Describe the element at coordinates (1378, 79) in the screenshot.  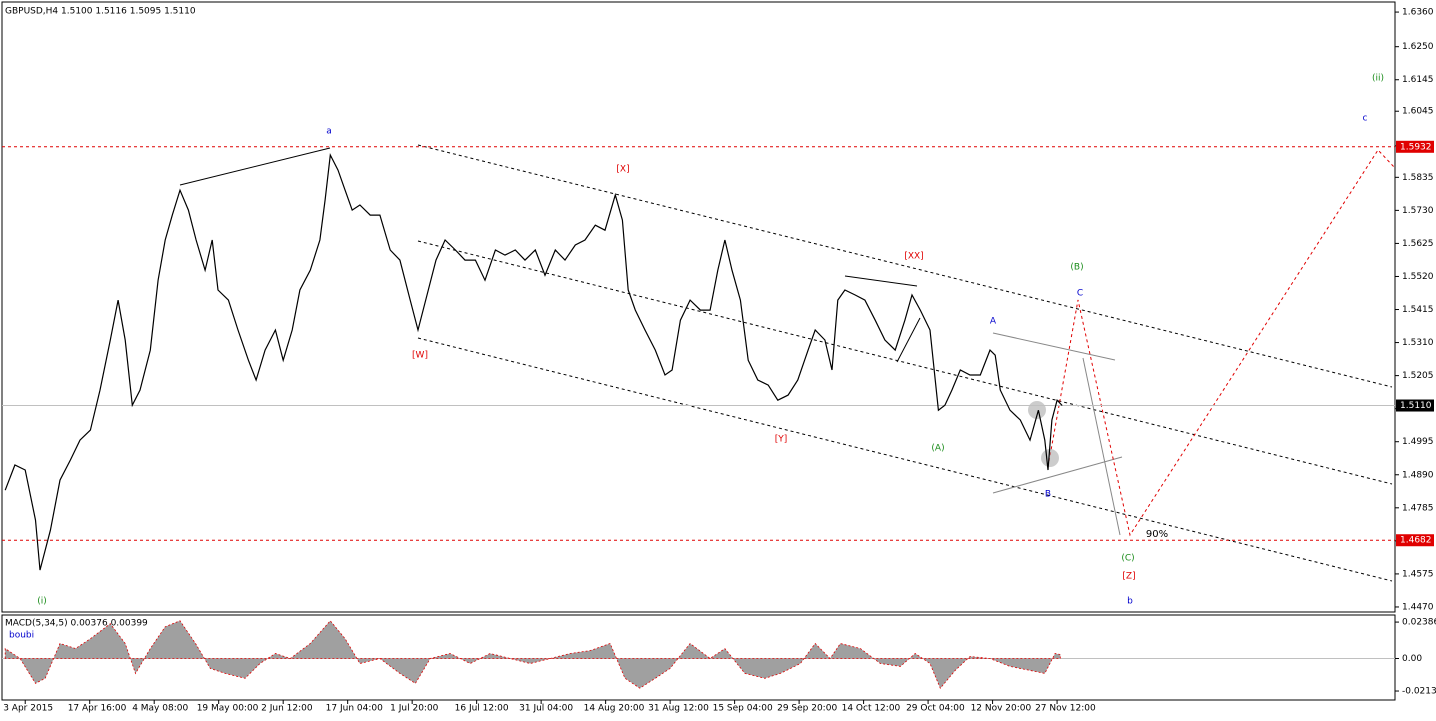
I see `wave-label: (ii)` at that location.